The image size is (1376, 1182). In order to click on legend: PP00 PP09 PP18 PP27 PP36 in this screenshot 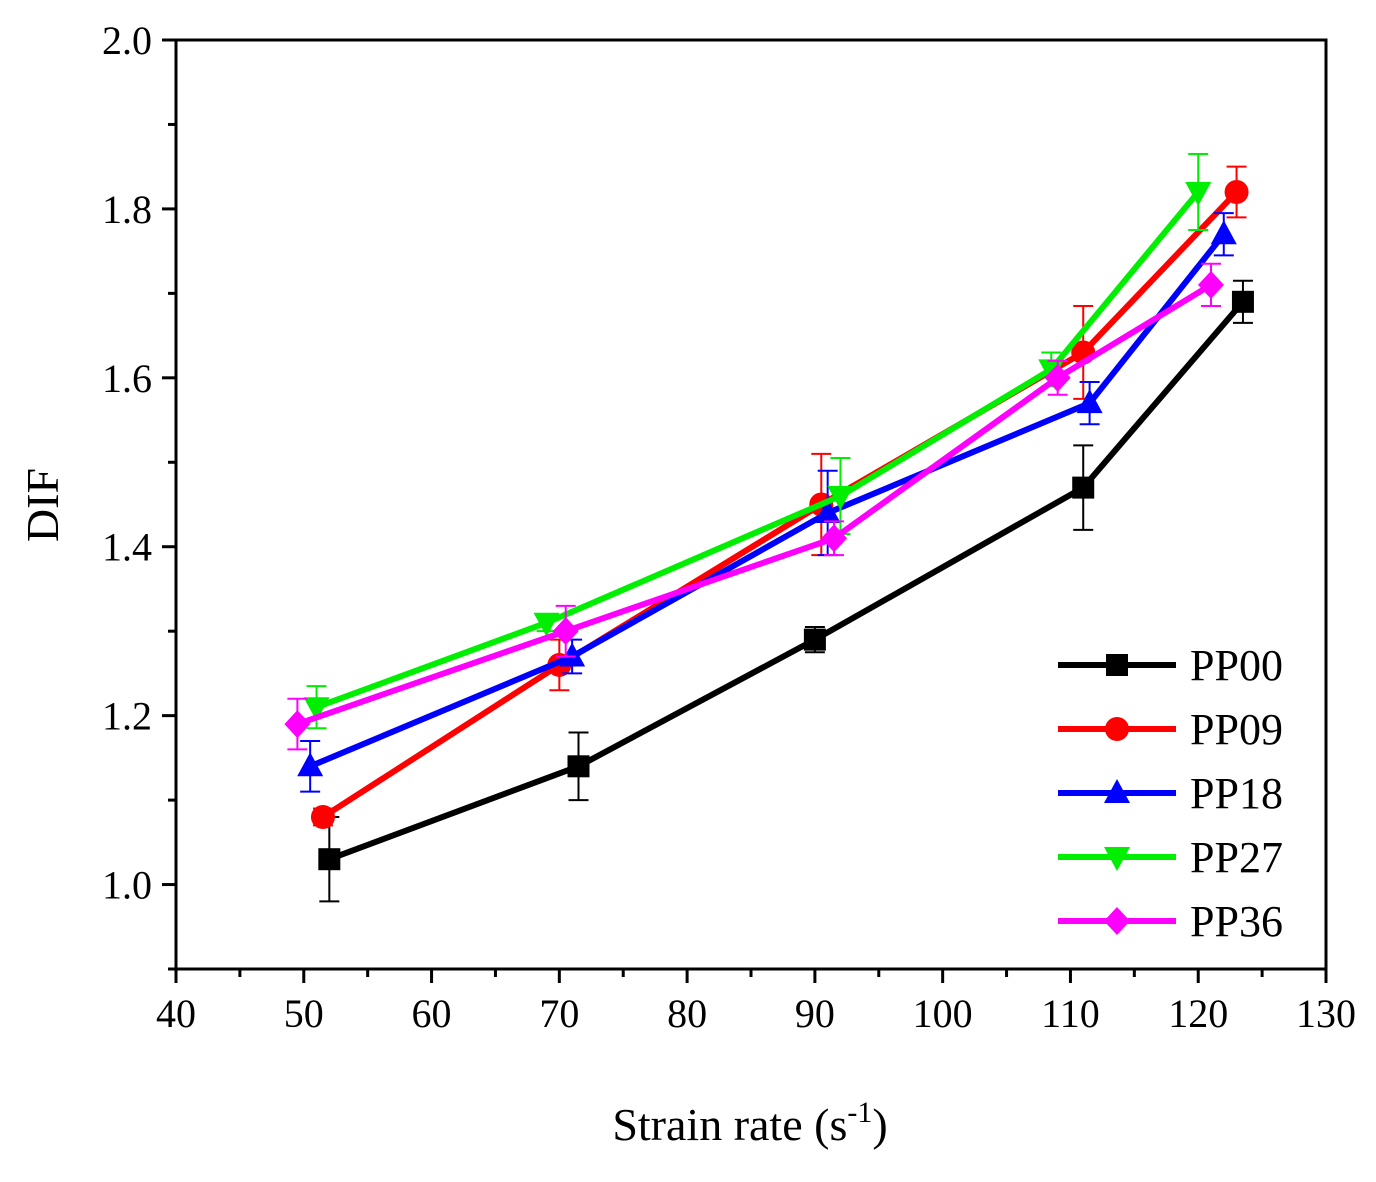, I will do `click(1170, 793)`.